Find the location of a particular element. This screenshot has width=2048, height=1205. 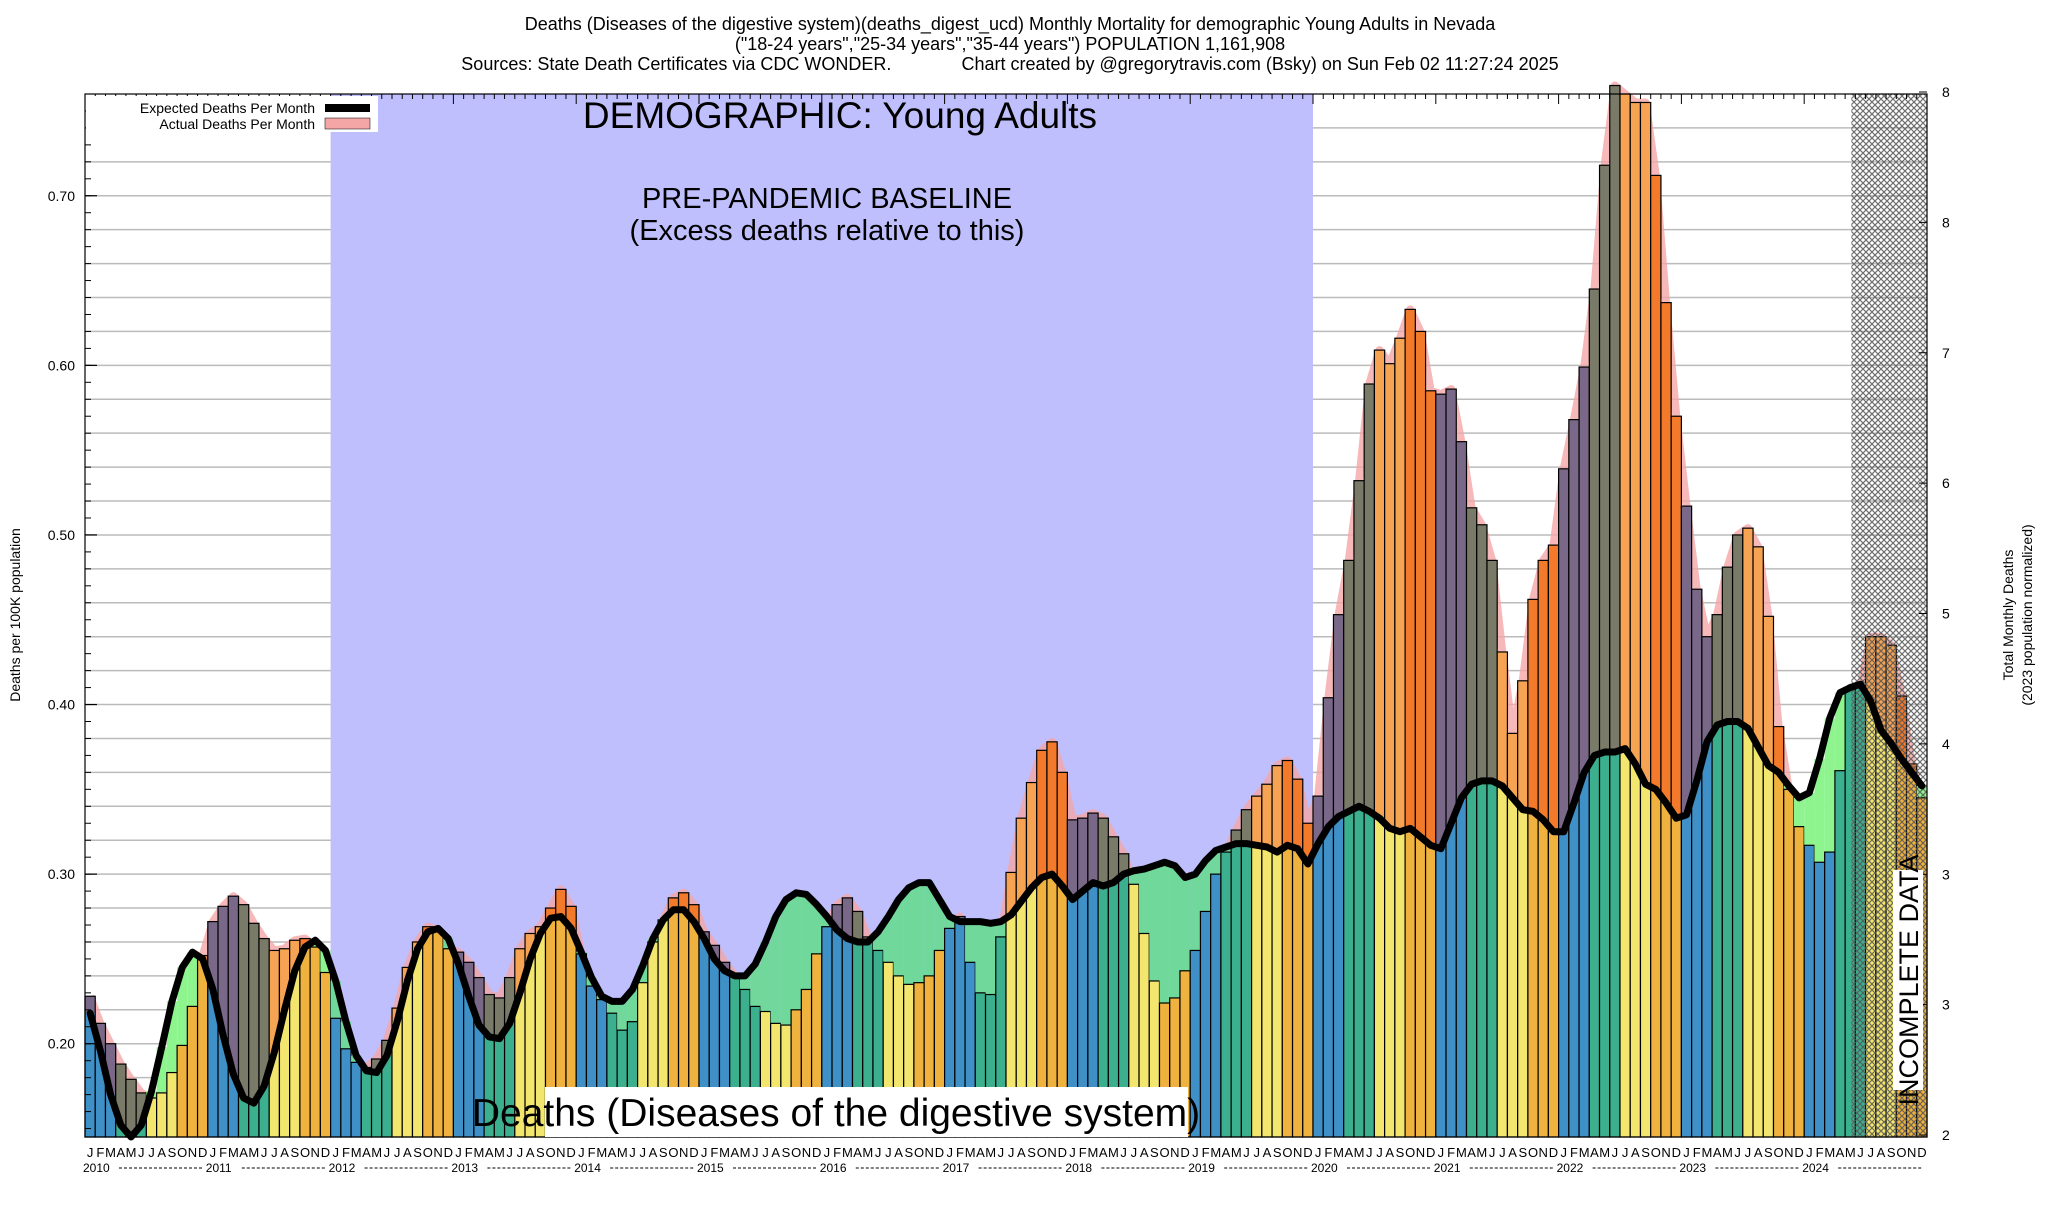

y-axis-right-label-1: Total Monthly Deaths is located at coordinates (2008, 615).